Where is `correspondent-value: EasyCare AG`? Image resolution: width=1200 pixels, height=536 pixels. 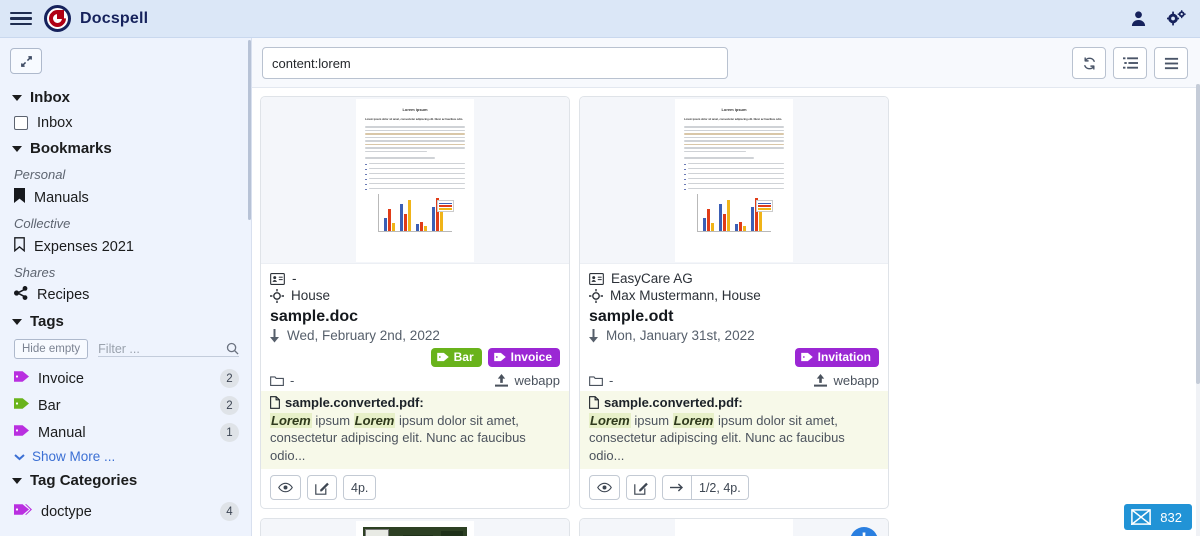
correspondent-value: EasyCare AG is located at coordinates (652, 278).